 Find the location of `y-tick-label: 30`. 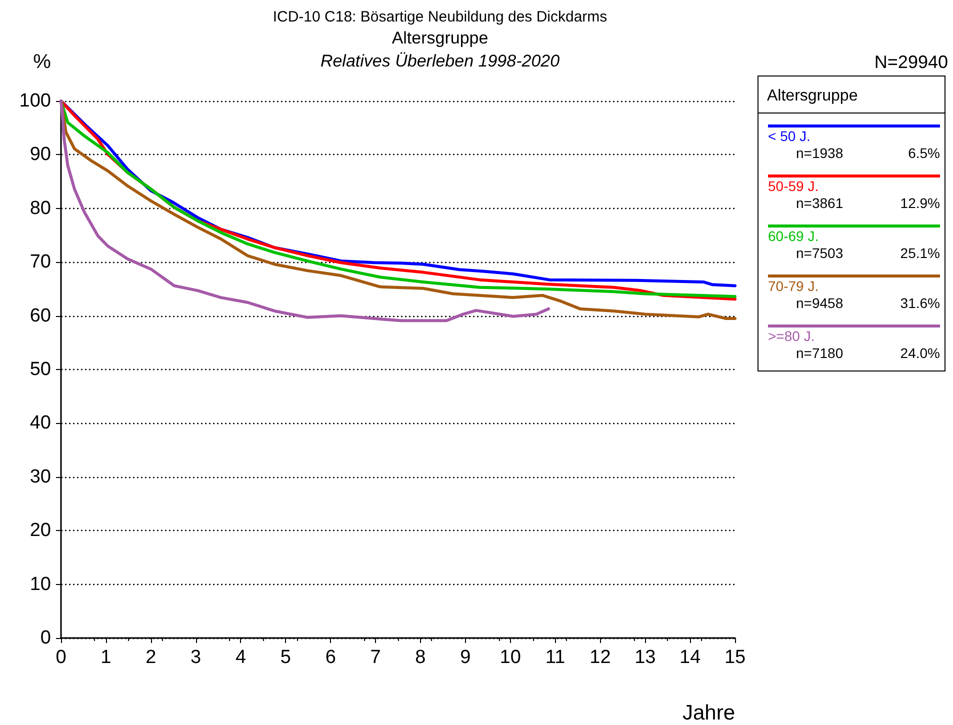

y-tick-label: 30 is located at coordinates (40, 477).